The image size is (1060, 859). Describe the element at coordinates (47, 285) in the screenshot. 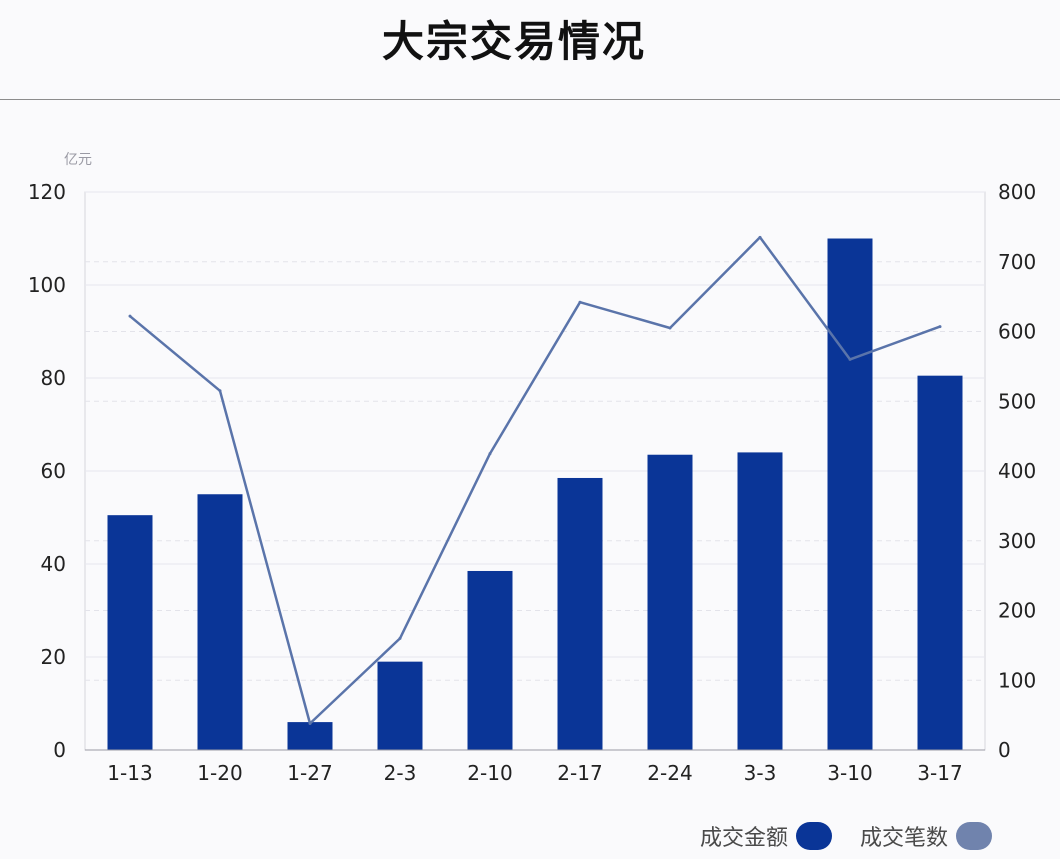

I see `left-tick-label: 100` at that location.